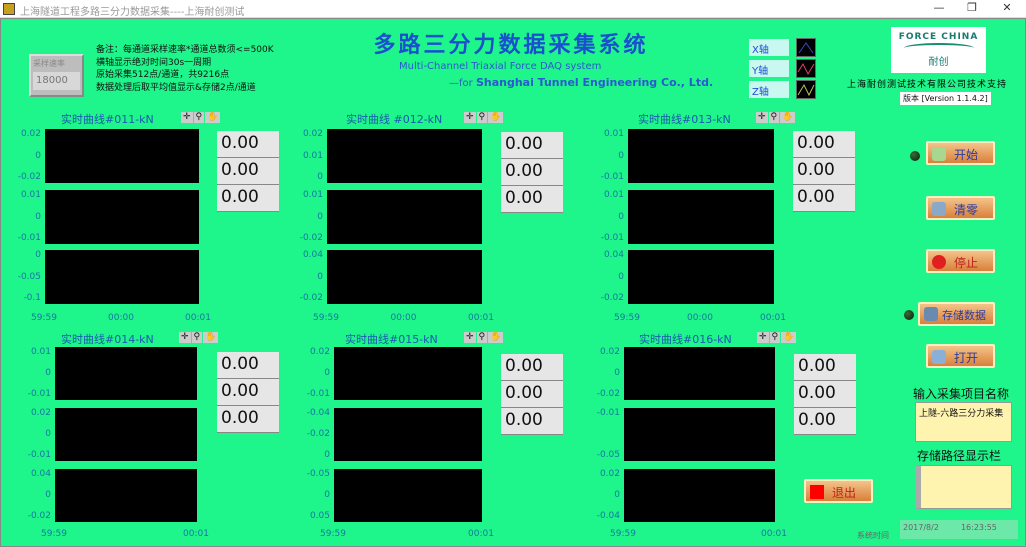  What do you see at coordinates (915, 156) in the screenshot?
I see `start-led` at bounding box center [915, 156].